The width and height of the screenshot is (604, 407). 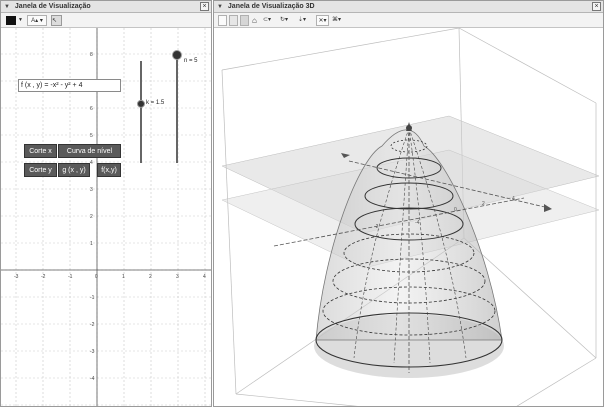 I want to click on y-tick-label: 3, so click(x=91, y=190).